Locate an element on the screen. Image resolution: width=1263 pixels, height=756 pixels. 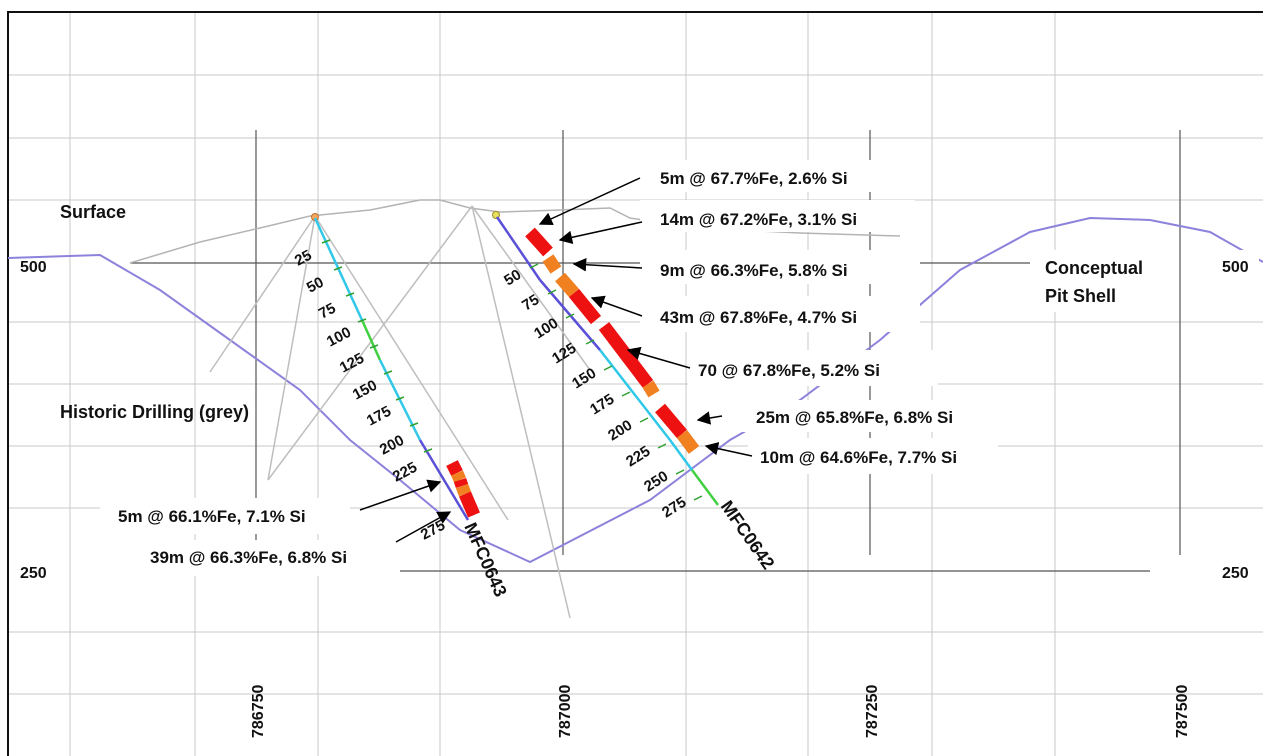
hole-mfc0642-trace is located at coordinates (607, 361).